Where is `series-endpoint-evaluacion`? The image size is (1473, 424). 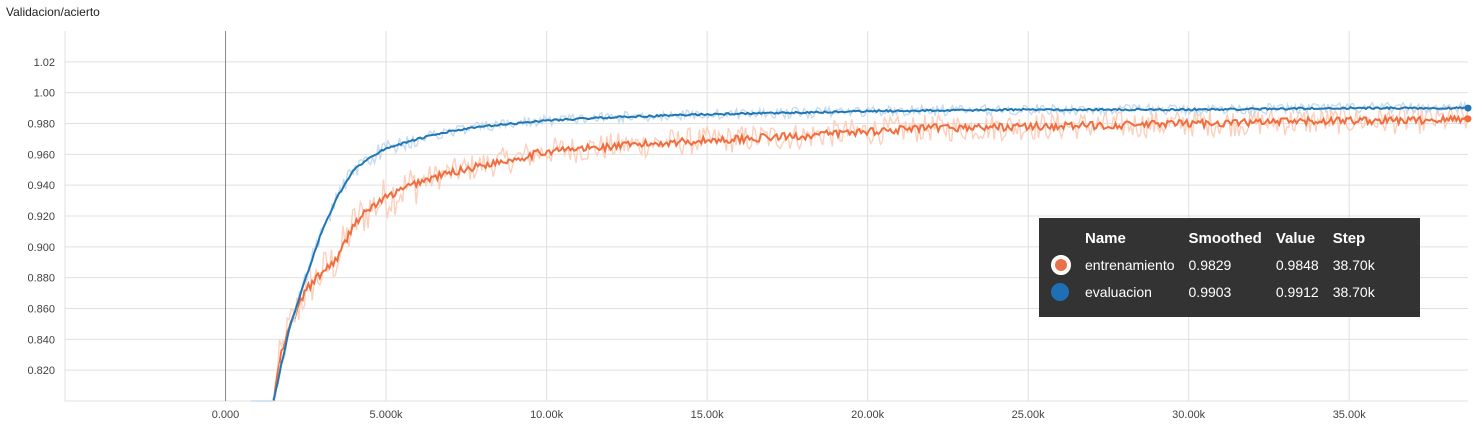
series-endpoint-evaluacion is located at coordinates (1468, 108).